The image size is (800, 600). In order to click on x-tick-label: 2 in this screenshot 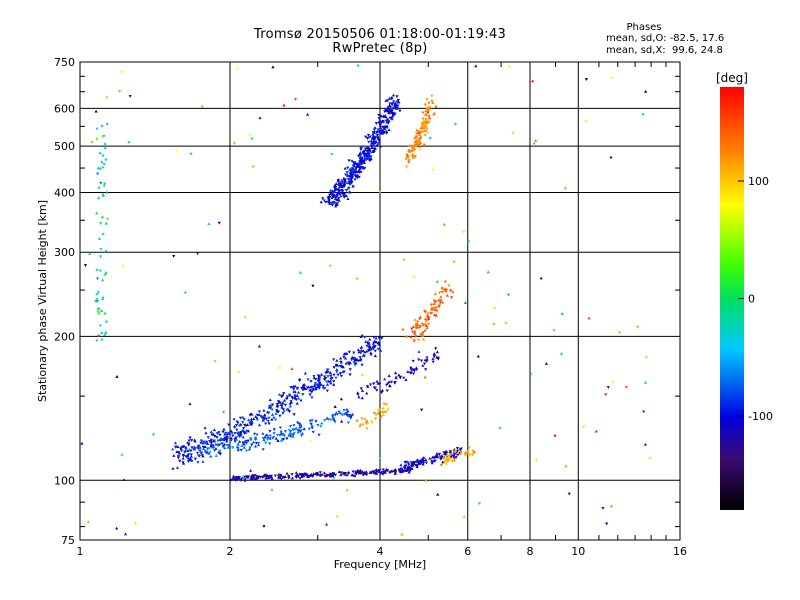, I will do `click(230, 551)`.